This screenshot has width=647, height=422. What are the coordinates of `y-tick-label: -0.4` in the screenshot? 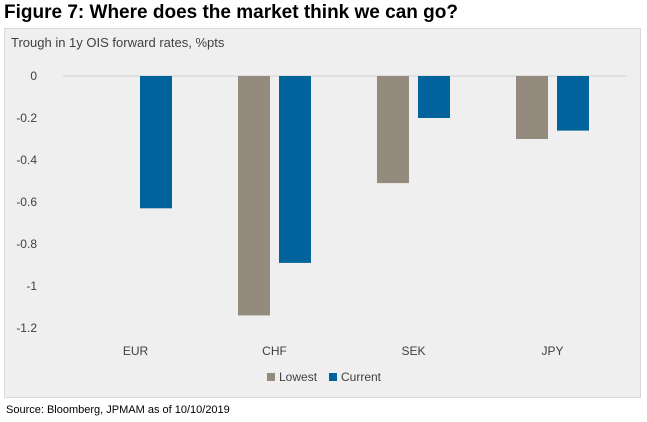 It's located at (26, 160).